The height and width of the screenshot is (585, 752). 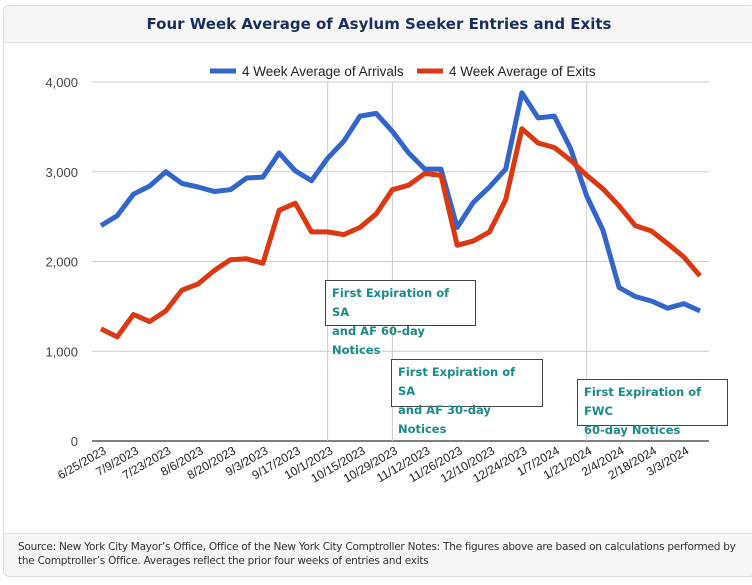 I want to click on y-tick-label: 1,000, so click(x=61, y=351).